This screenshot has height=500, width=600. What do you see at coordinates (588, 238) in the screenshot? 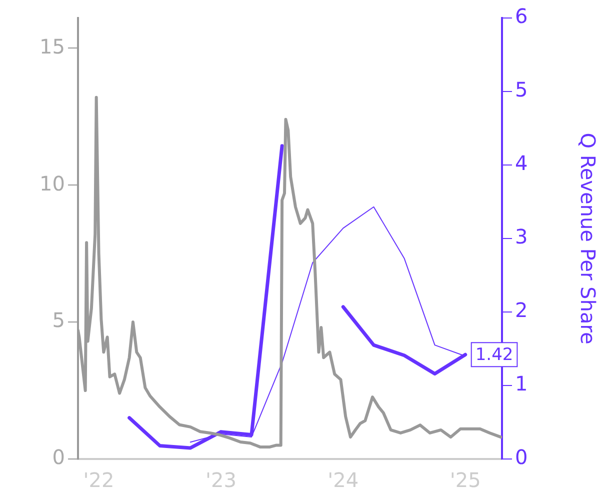
I see `y2-axis-title: Q Revenue Per Share` at bounding box center [588, 238].